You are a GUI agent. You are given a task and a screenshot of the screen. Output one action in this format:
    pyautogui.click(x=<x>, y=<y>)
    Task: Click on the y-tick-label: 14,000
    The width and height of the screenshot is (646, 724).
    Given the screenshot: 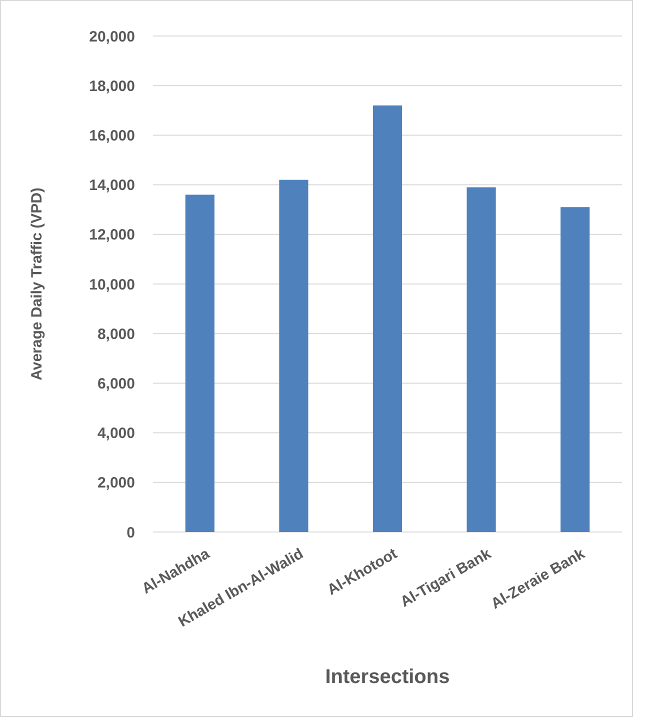 What is the action you would take?
    pyautogui.click(x=112, y=185)
    